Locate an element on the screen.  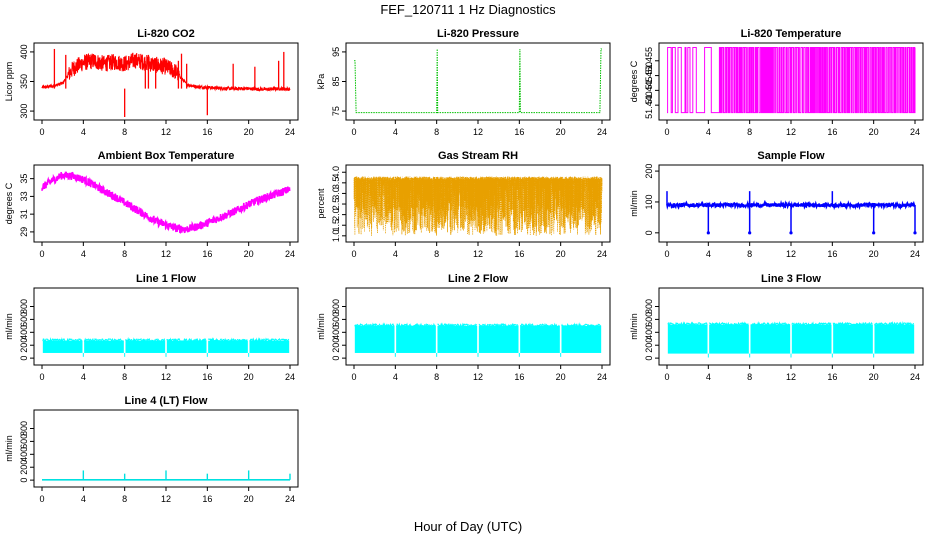
panel-1: Li-820 CO2 0 4 8 12 16 20 24 300 350 400 Licor ppm is located at coordinates (151, 82).